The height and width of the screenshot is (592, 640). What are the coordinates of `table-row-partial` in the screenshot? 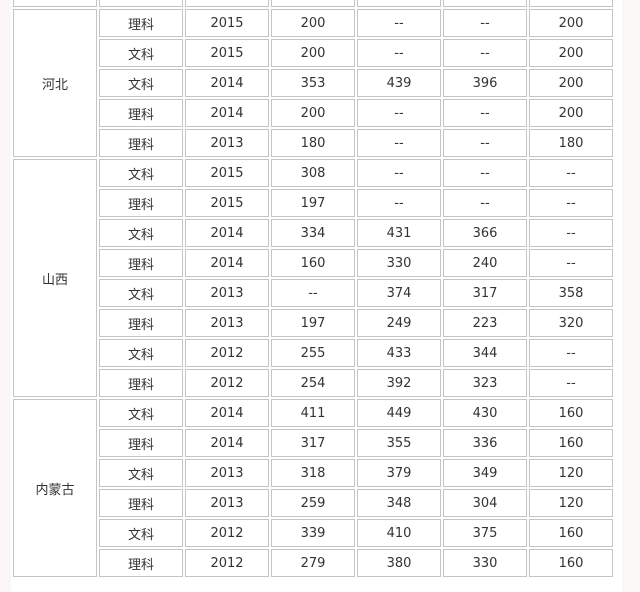 It's located at (313, 3).